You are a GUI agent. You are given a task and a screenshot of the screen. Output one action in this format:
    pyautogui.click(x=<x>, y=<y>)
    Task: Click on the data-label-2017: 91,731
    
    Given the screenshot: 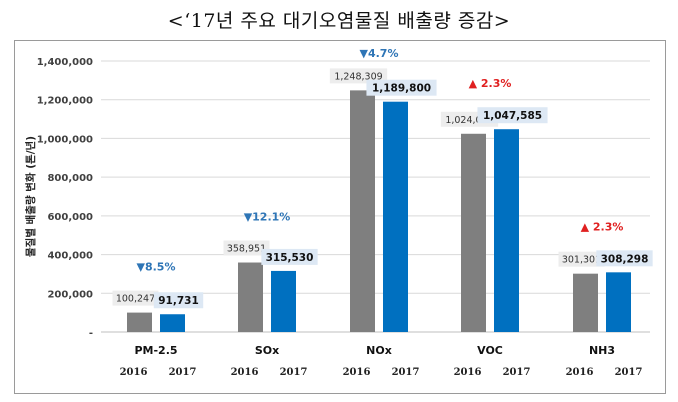 What is the action you would take?
    pyautogui.click(x=178, y=301)
    